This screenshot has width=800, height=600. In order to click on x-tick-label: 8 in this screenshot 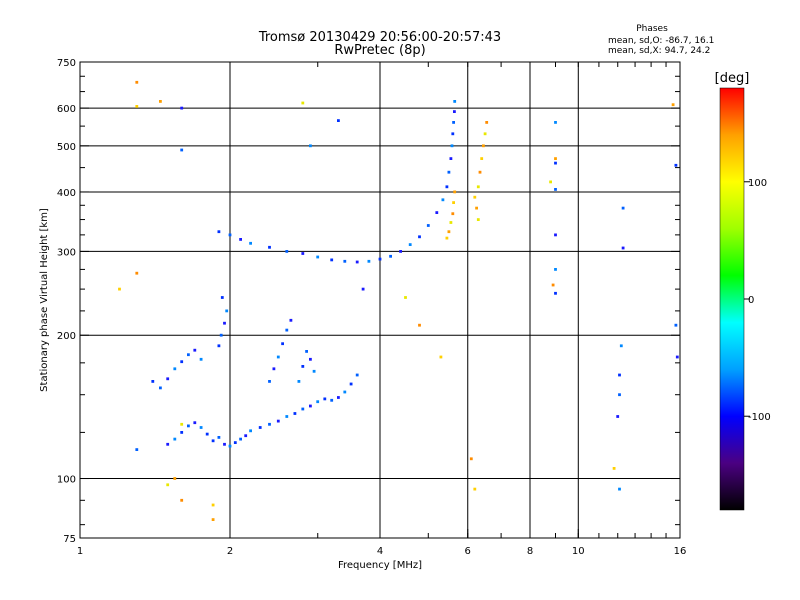, I will do `click(530, 551)`.